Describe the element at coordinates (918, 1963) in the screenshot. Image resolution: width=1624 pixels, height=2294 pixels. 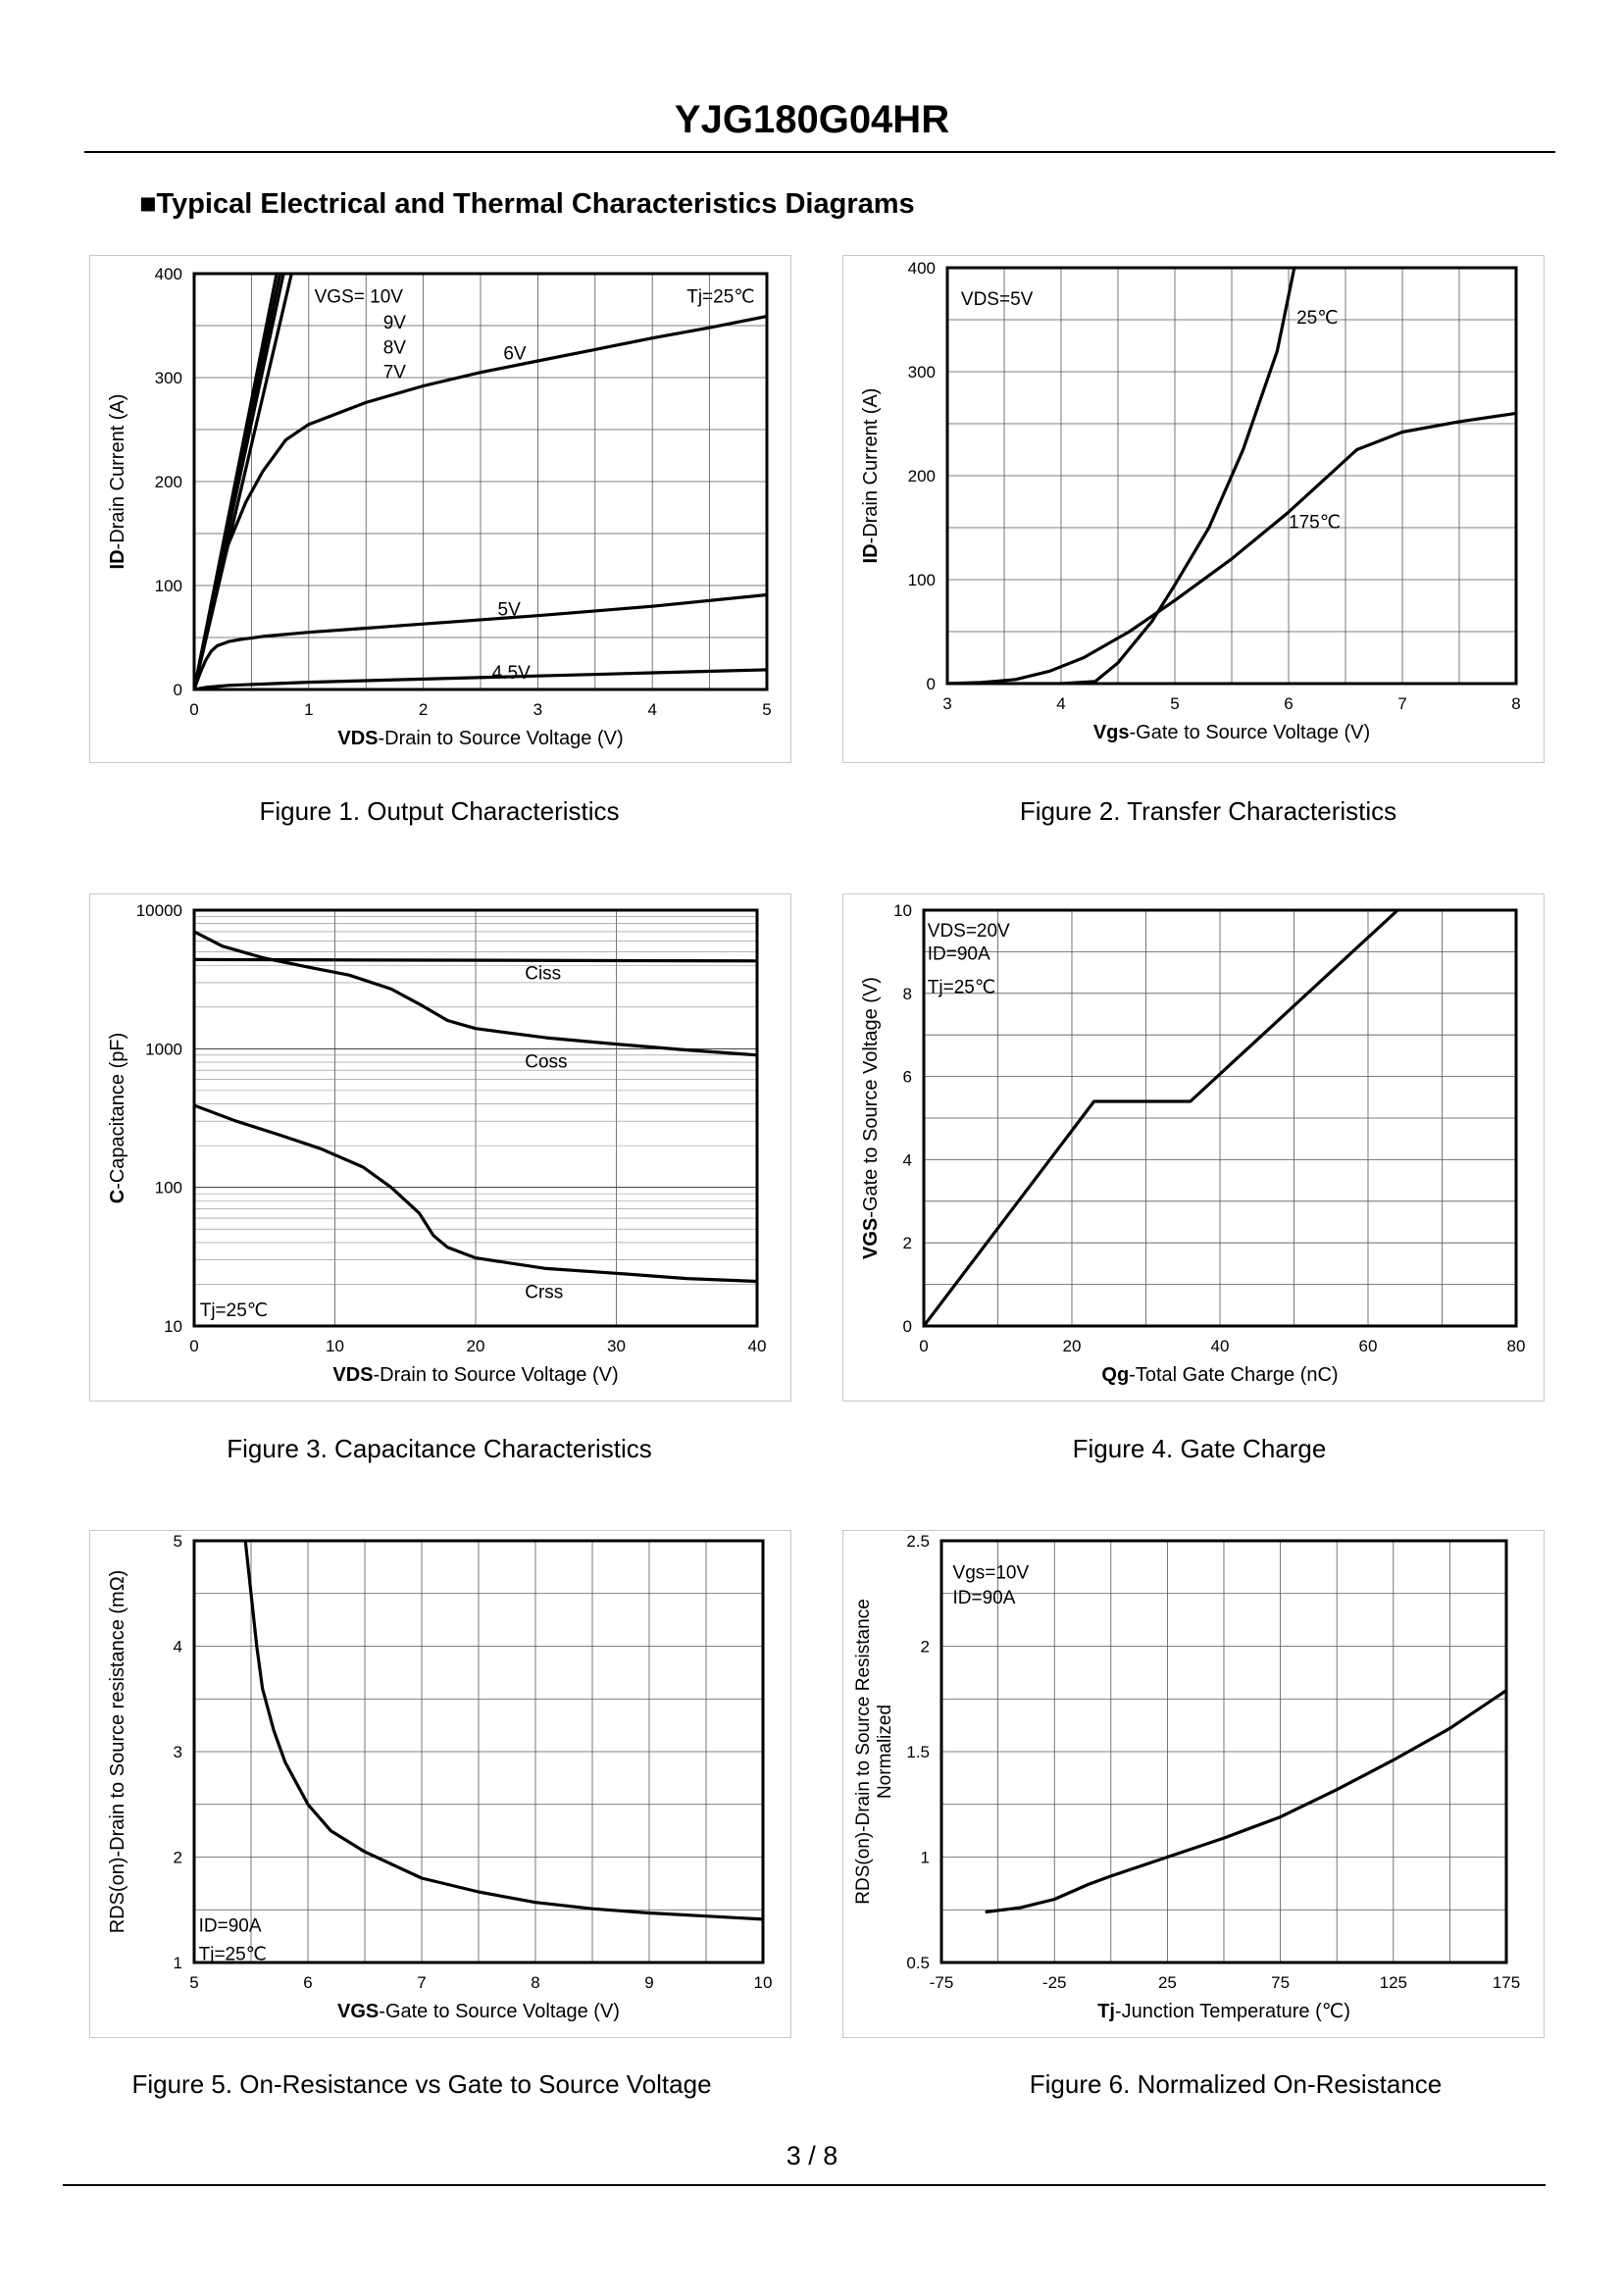
I see `y-tick-label: 0.5` at that location.